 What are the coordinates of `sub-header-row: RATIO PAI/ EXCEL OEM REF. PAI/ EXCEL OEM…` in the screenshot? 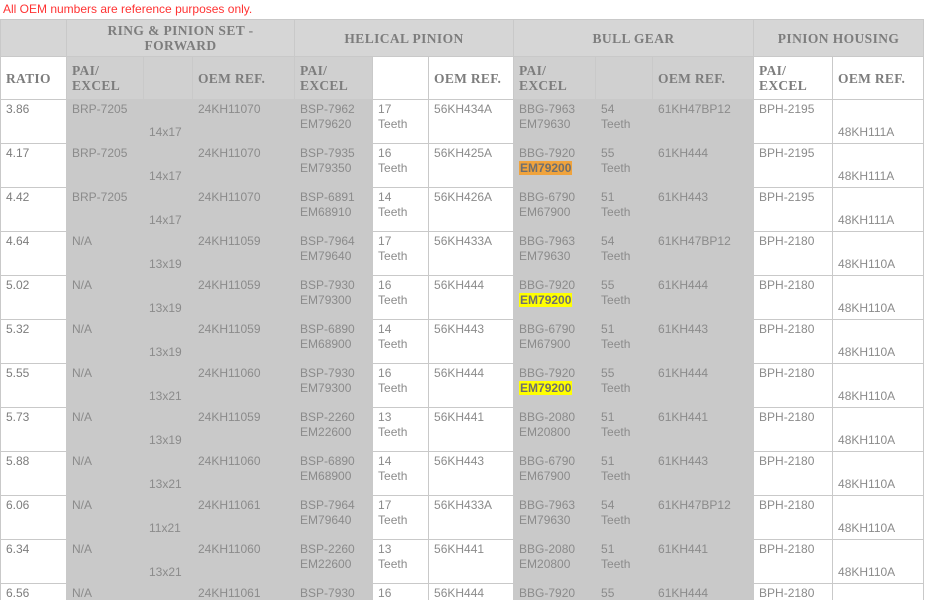 It's located at (462, 78).